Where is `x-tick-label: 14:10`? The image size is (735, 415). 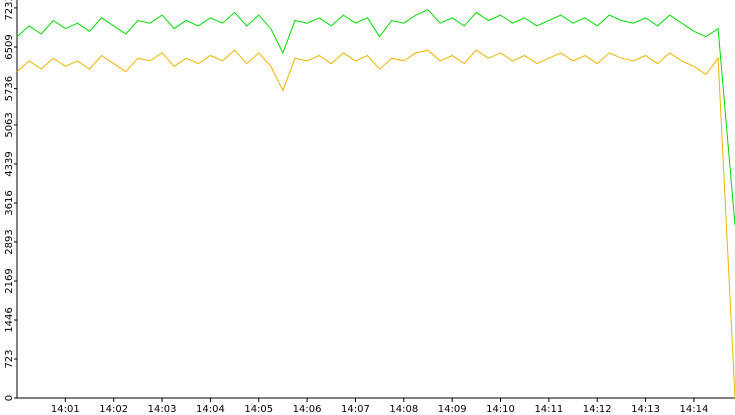 x-tick-label: 14:10 is located at coordinates (500, 409).